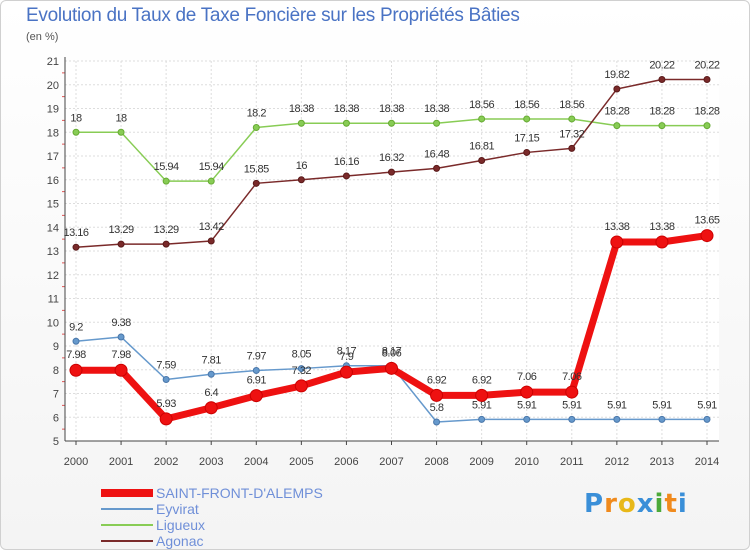 This screenshot has width=750, height=550. Describe the element at coordinates (346, 162) in the screenshot. I see `data-label-agonac: 16.16` at that location.